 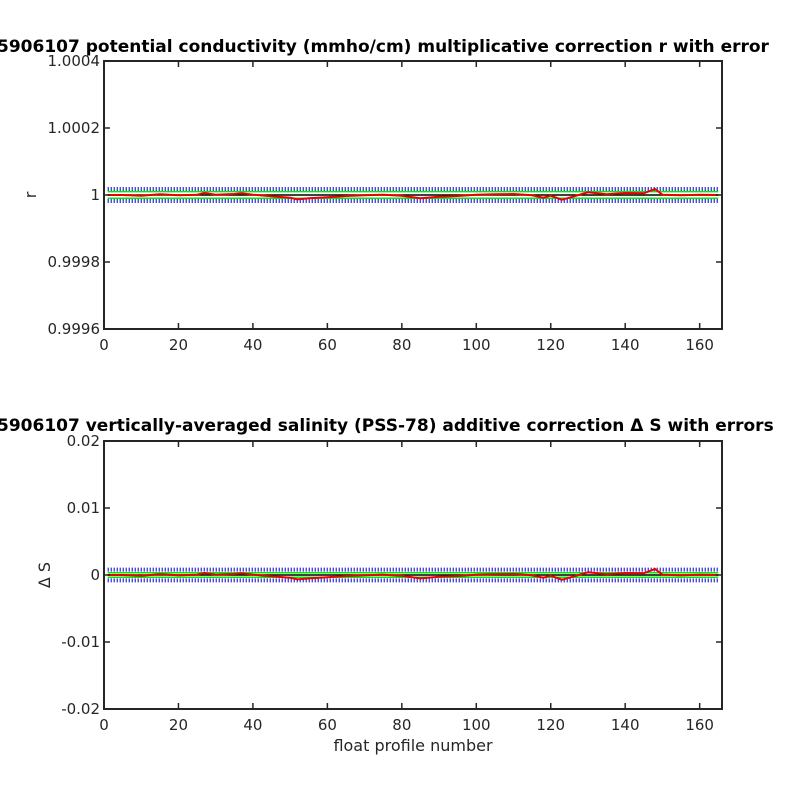 What do you see at coordinates (44, 575) in the screenshot?
I see `y-axis-label: Δ S` at bounding box center [44, 575].